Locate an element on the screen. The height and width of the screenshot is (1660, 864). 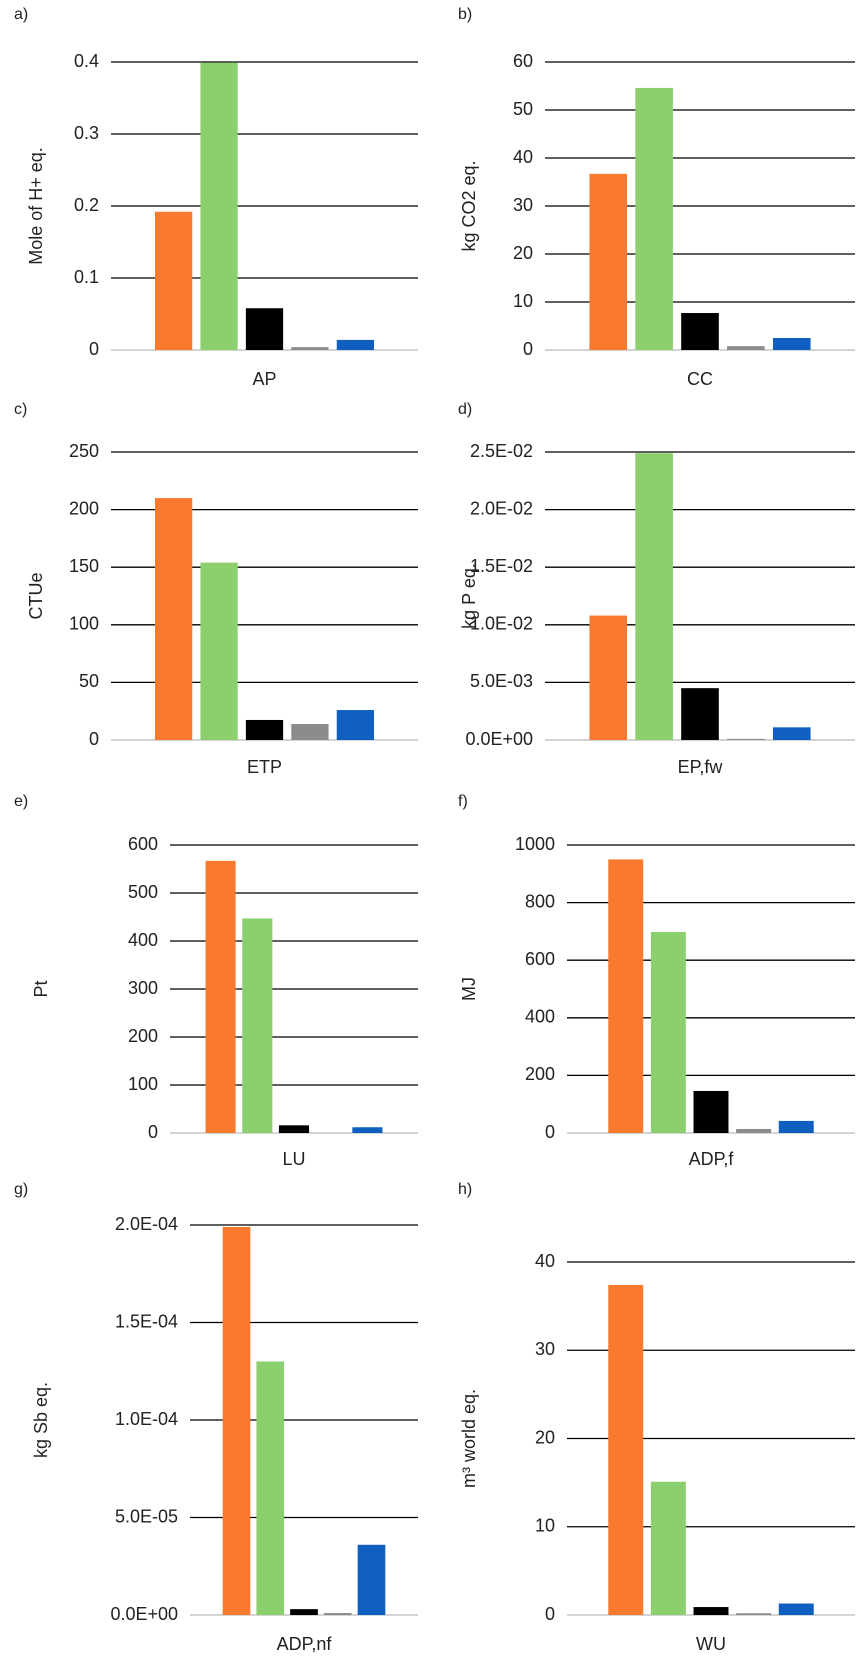
y-axis-label: kg CO2 eq. is located at coordinates (469, 205).